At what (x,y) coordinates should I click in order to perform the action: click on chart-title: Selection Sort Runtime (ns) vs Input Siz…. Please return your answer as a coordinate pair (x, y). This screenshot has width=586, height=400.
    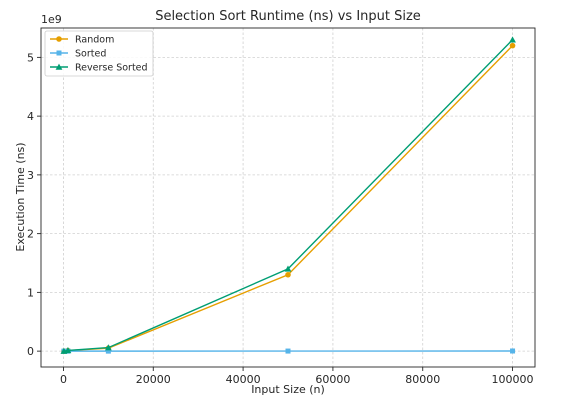
    Looking at the image, I should click on (288, 16).